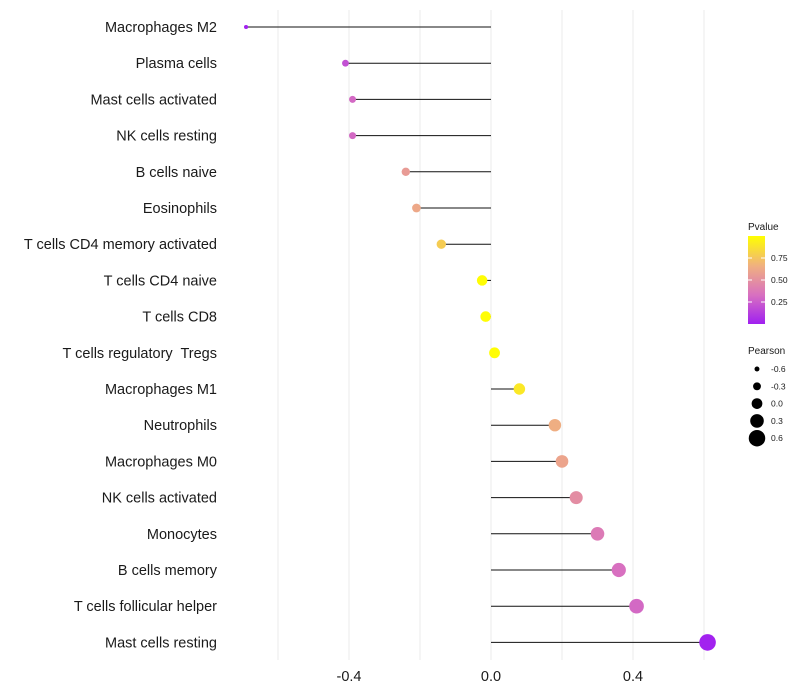 This screenshot has width=800, height=700. I want to click on category-label: Mast cells activated, so click(153, 100).